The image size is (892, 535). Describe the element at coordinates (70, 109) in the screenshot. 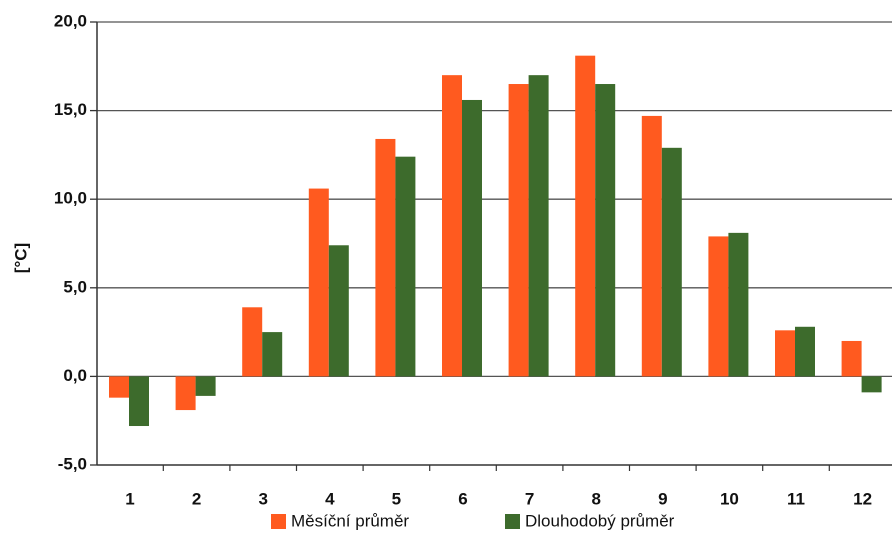

I see `y-tick-label: 15,0` at that location.